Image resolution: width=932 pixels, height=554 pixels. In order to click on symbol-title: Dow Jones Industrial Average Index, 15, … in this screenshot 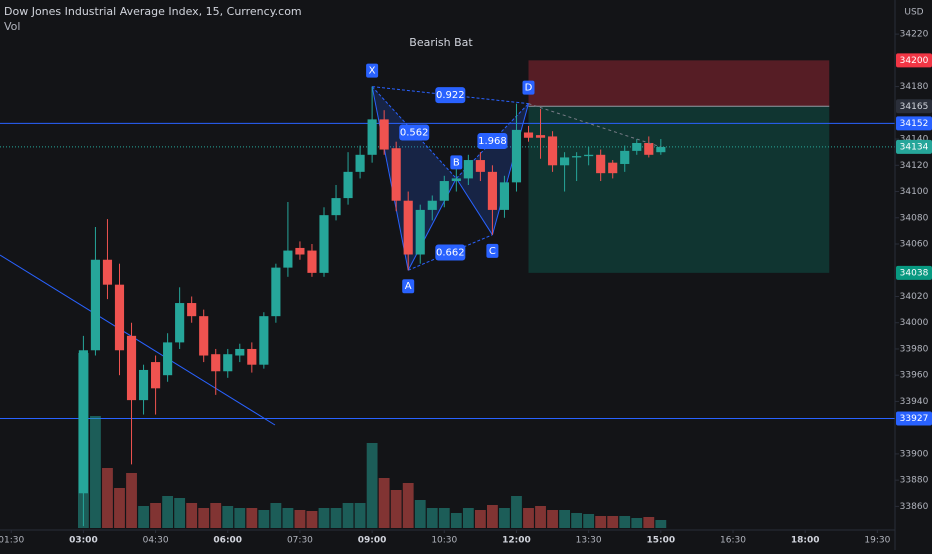, I will do `click(153, 11)`.